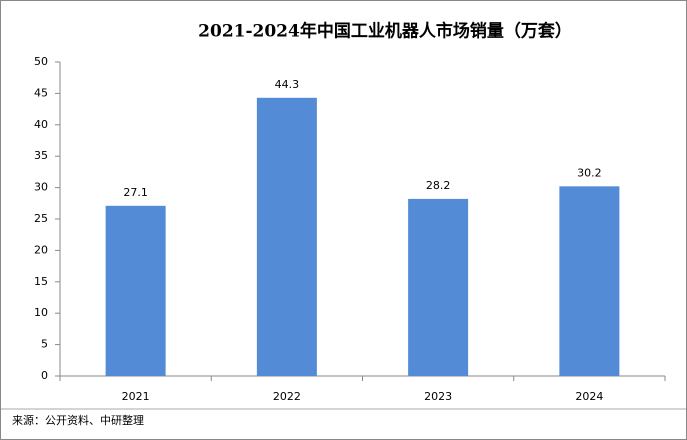 This screenshot has width=687, height=440. I want to click on data-label: 30.2, so click(589, 172).